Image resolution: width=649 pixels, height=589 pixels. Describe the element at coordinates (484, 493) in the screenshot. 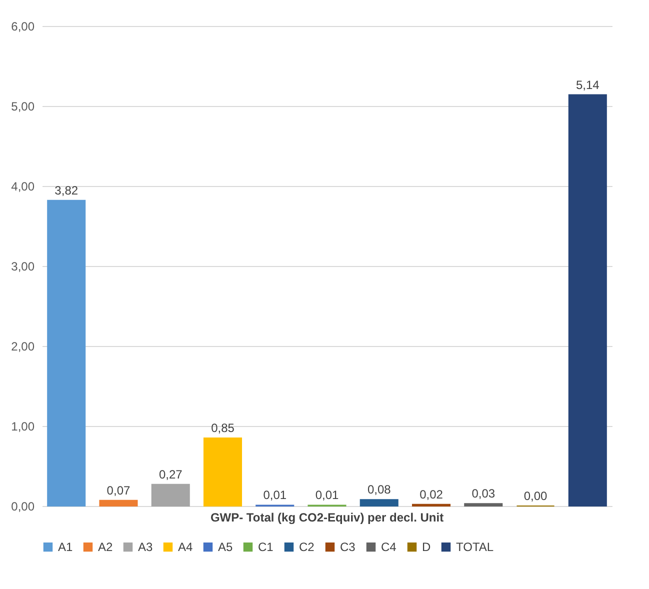

I see `data-label: 0,03` at that location.